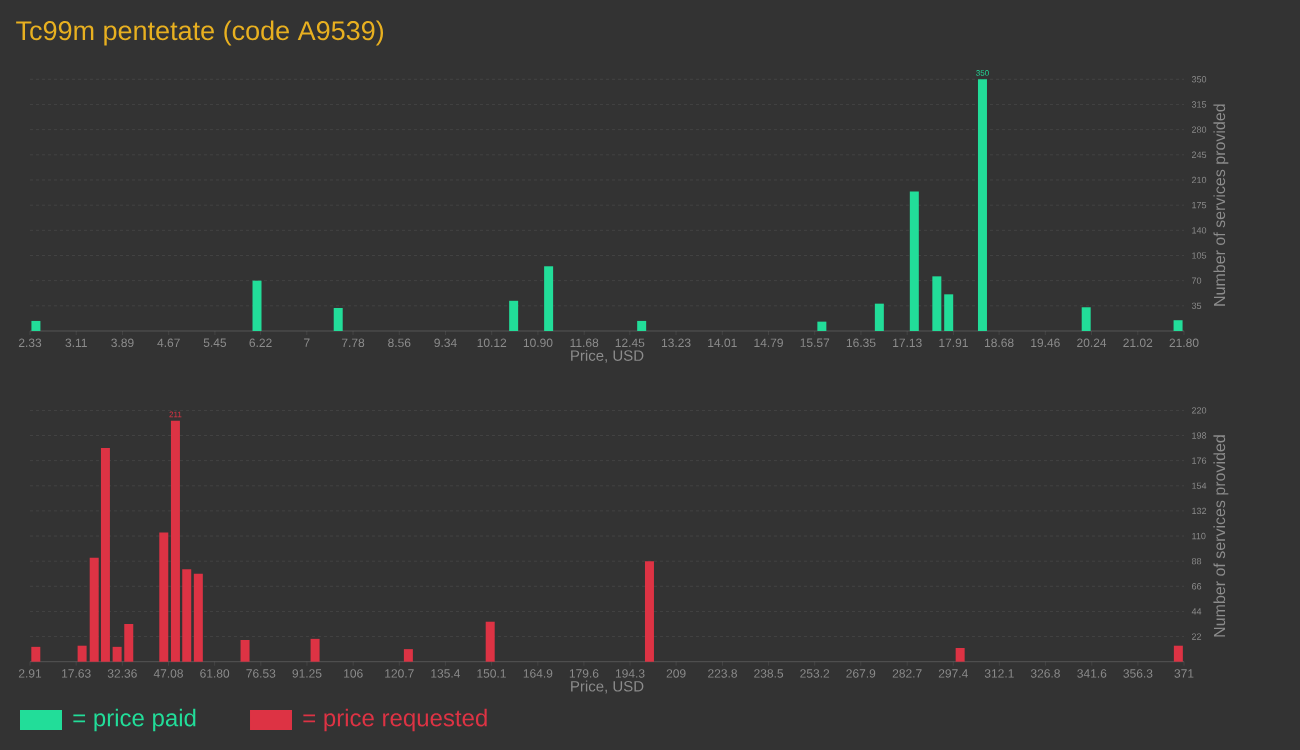  Describe the element at coordinates (446, 673) in the screenshot. I see `x-tick-label: 135.4` at that location.